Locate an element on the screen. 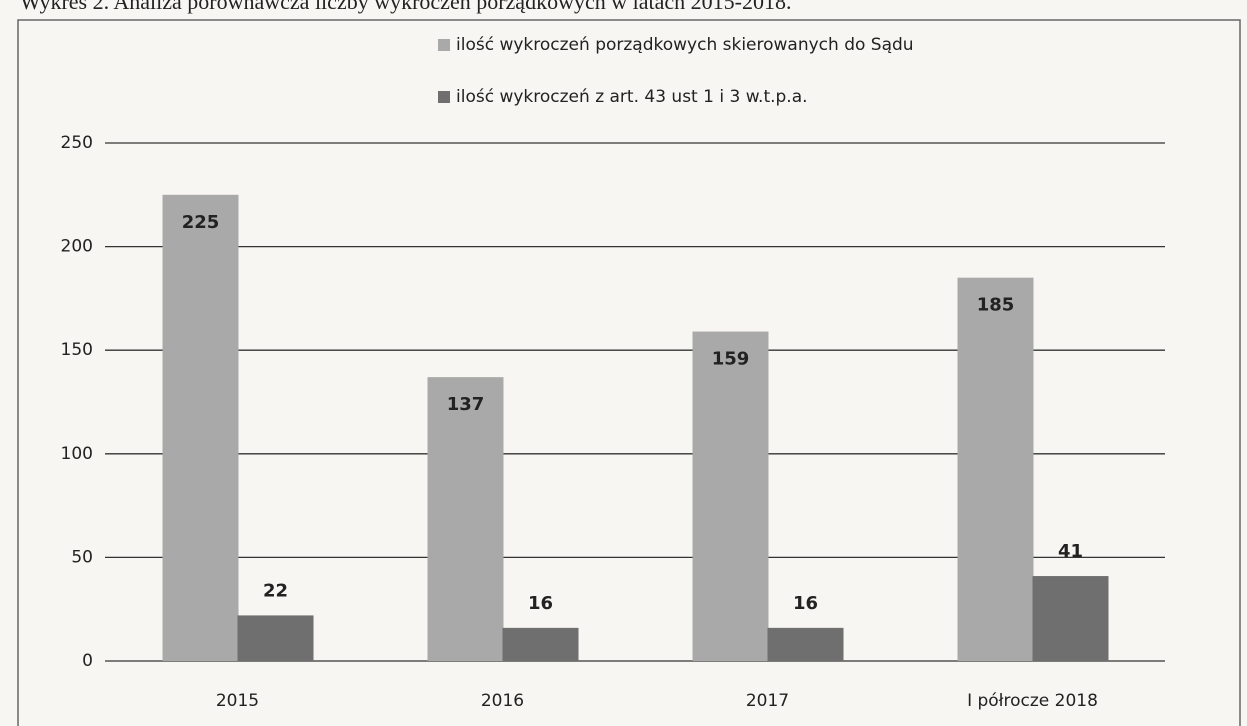 This screenshot has height=726, width=1247. data-label: 22 is located at coordinates (275, 590).